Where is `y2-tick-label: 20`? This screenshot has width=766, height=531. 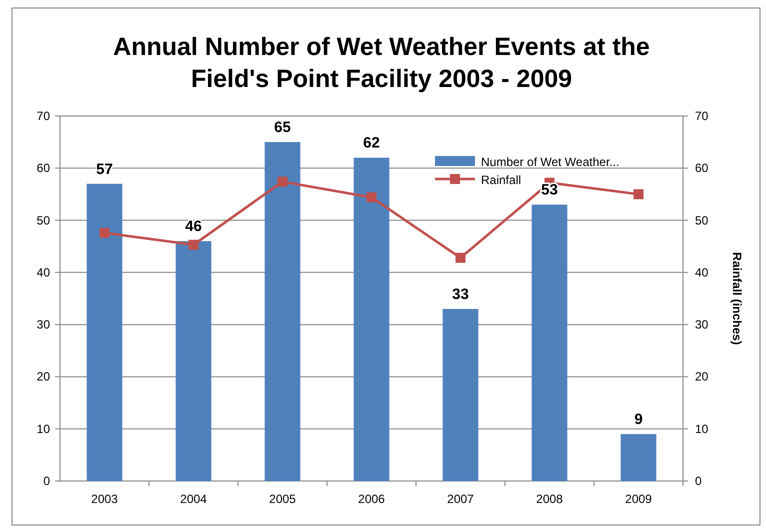 y2-tick-label: 20 is located at coordinates (702, 377).